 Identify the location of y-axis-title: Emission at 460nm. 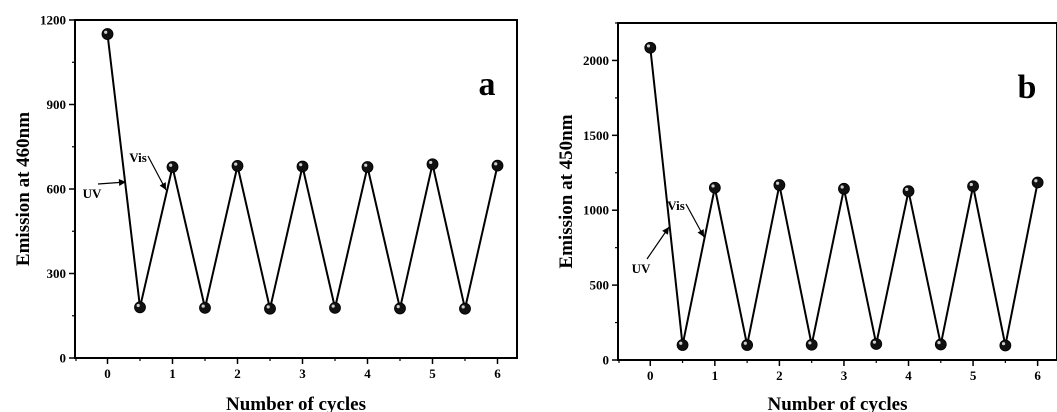
(23, 189).